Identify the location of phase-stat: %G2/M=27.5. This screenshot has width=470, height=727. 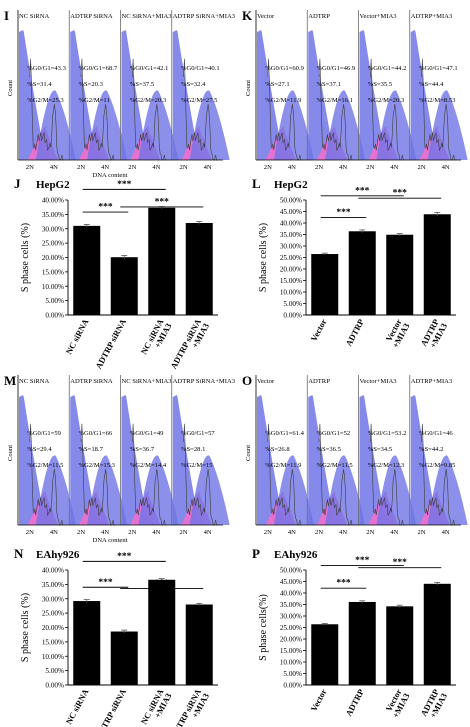
(199, 100).